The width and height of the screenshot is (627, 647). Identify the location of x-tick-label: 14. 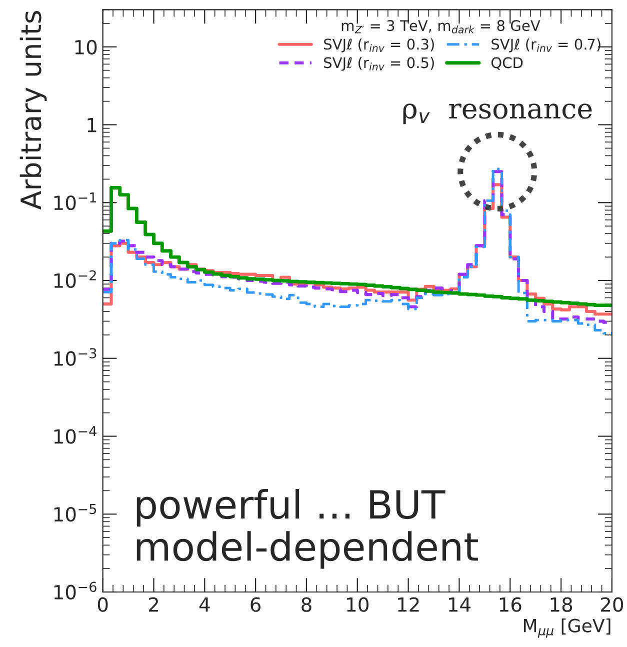
(459, 604).